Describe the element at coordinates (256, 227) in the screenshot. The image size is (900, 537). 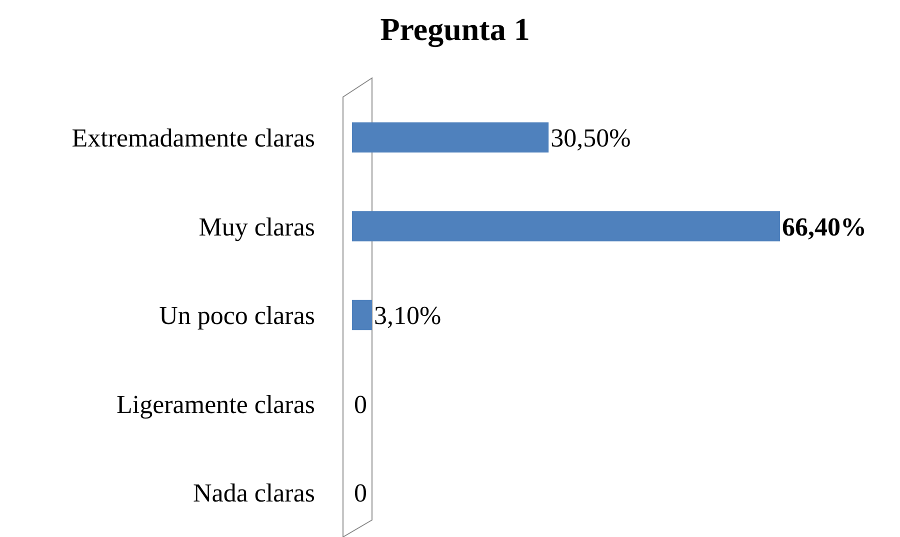
I see `y-tick-label: Muy claras` at that location.